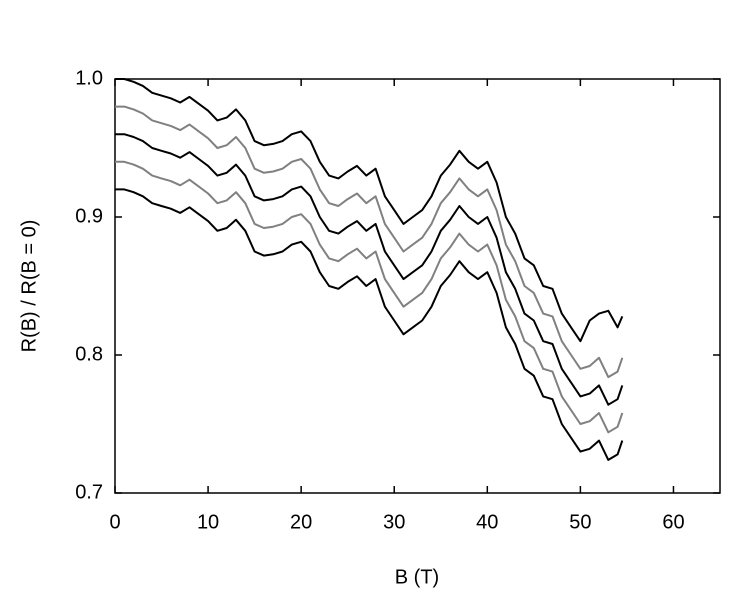  Describe the element at coordinates (89, 354) in the screenshot. I see `y-tick-label: 0.8` at that location.